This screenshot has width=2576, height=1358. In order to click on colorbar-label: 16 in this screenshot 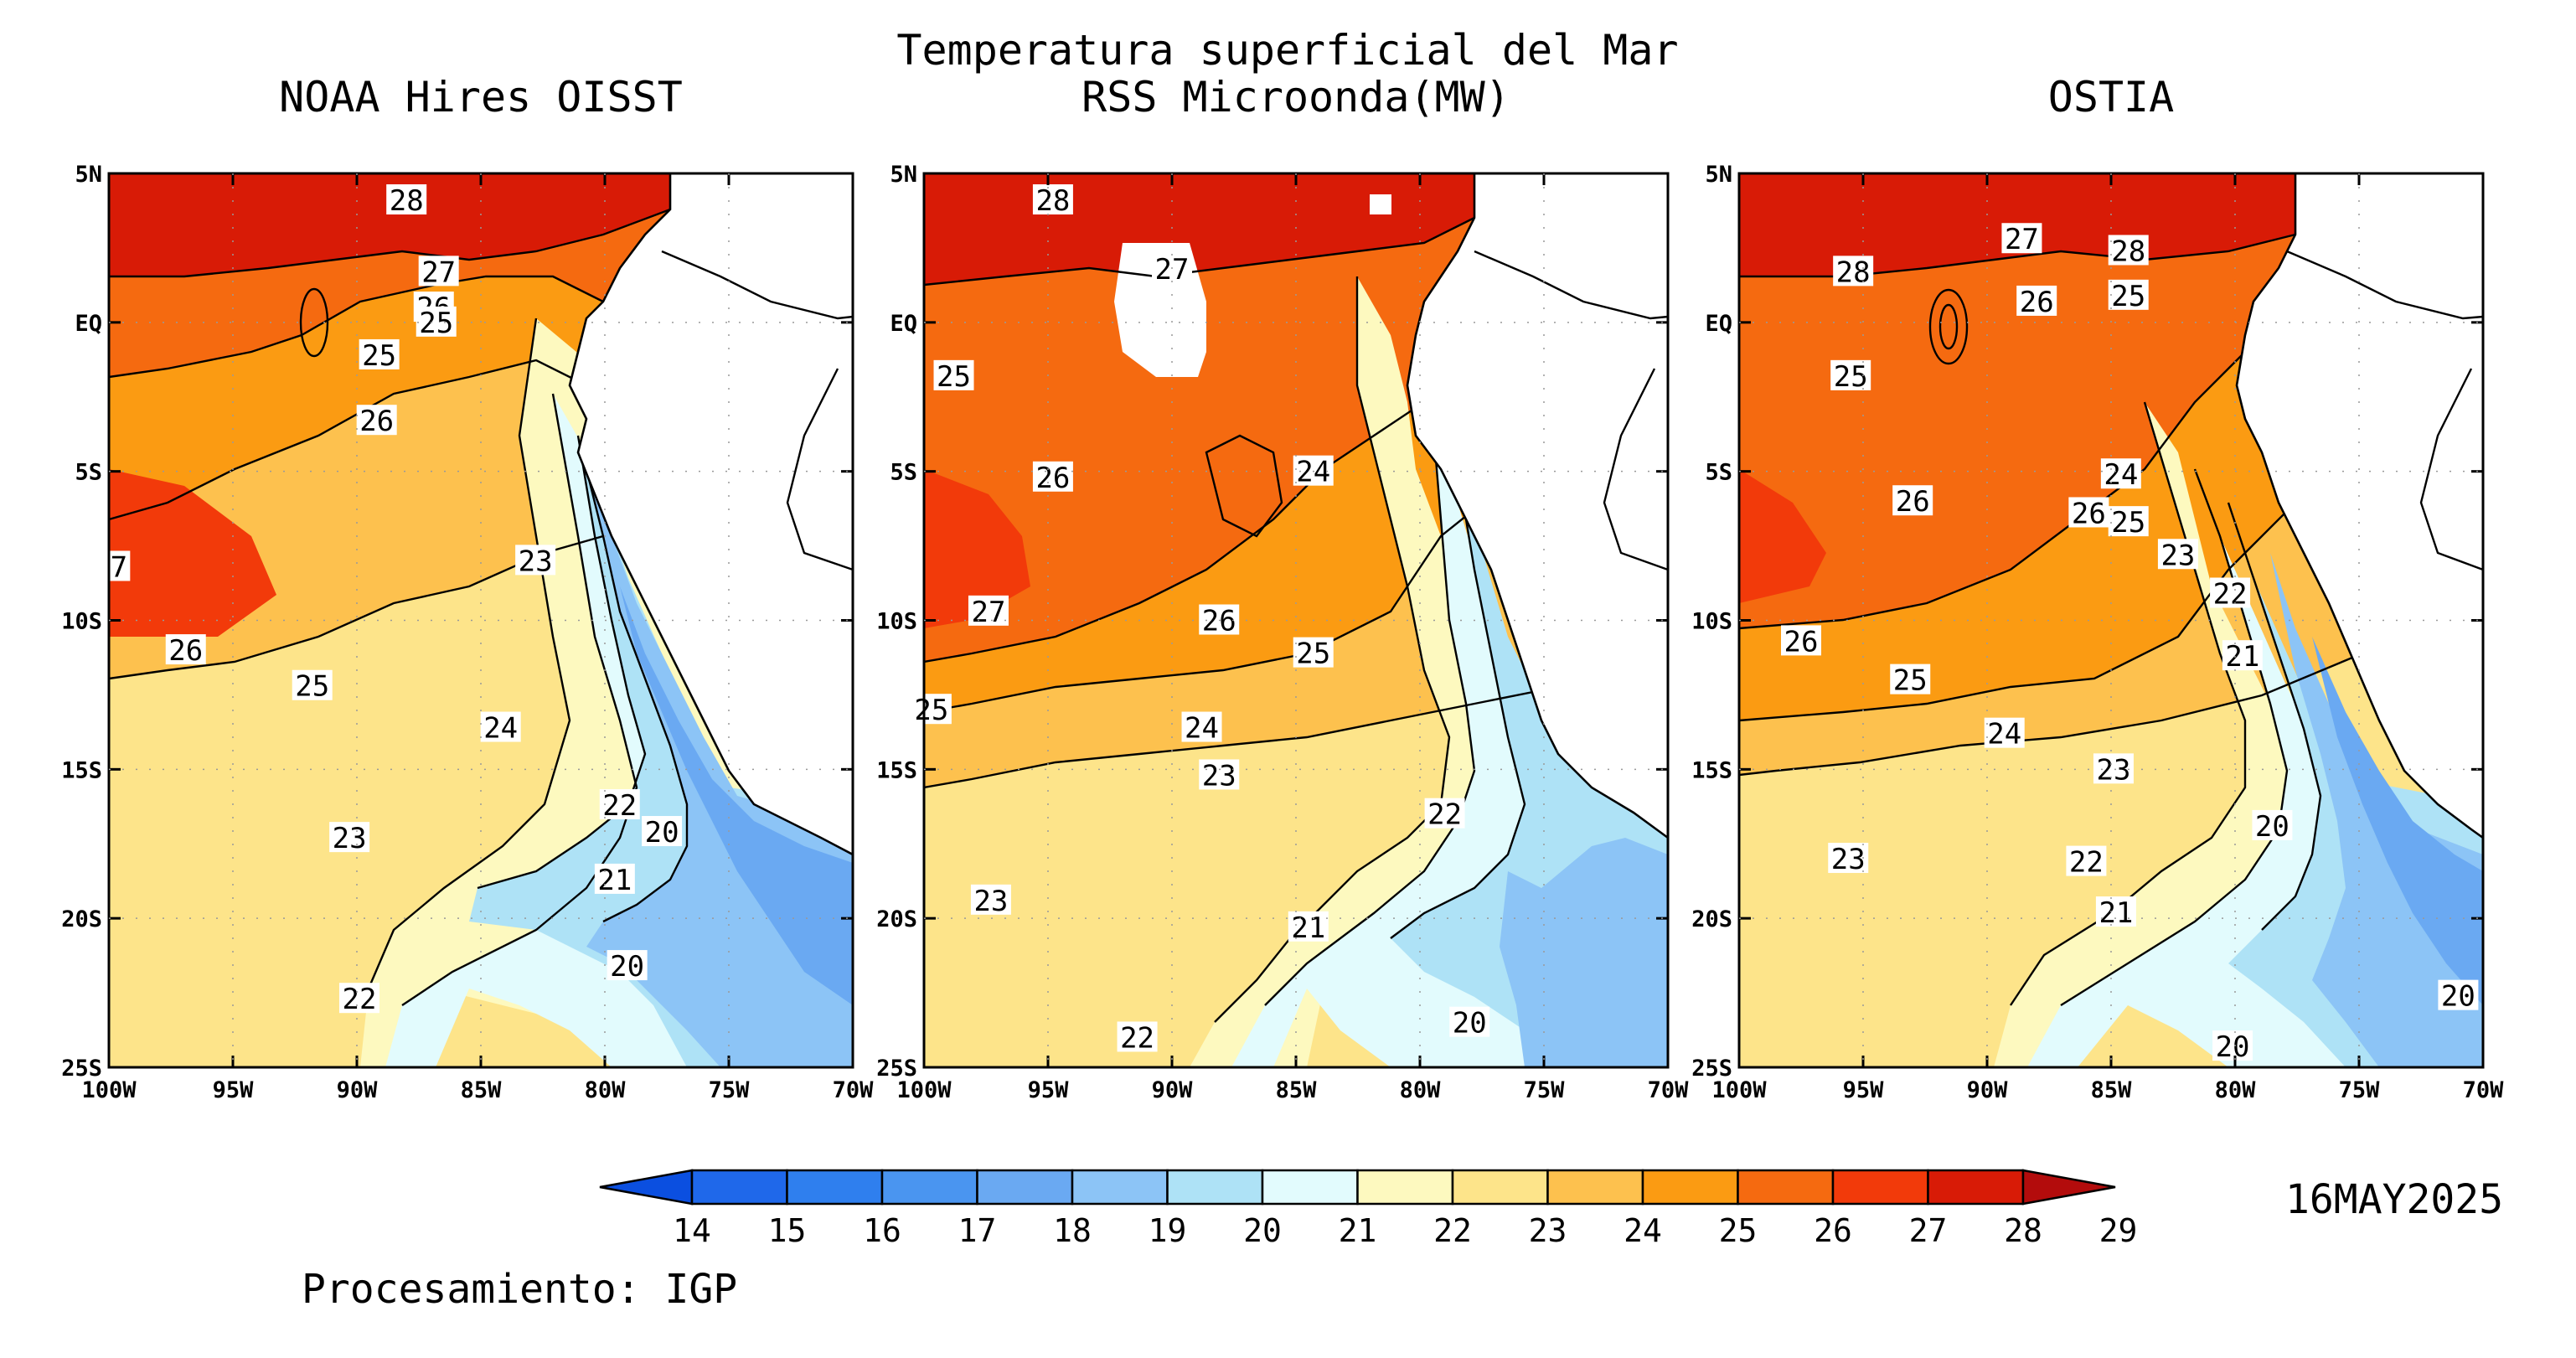, I will do `click(882, 1230)`.